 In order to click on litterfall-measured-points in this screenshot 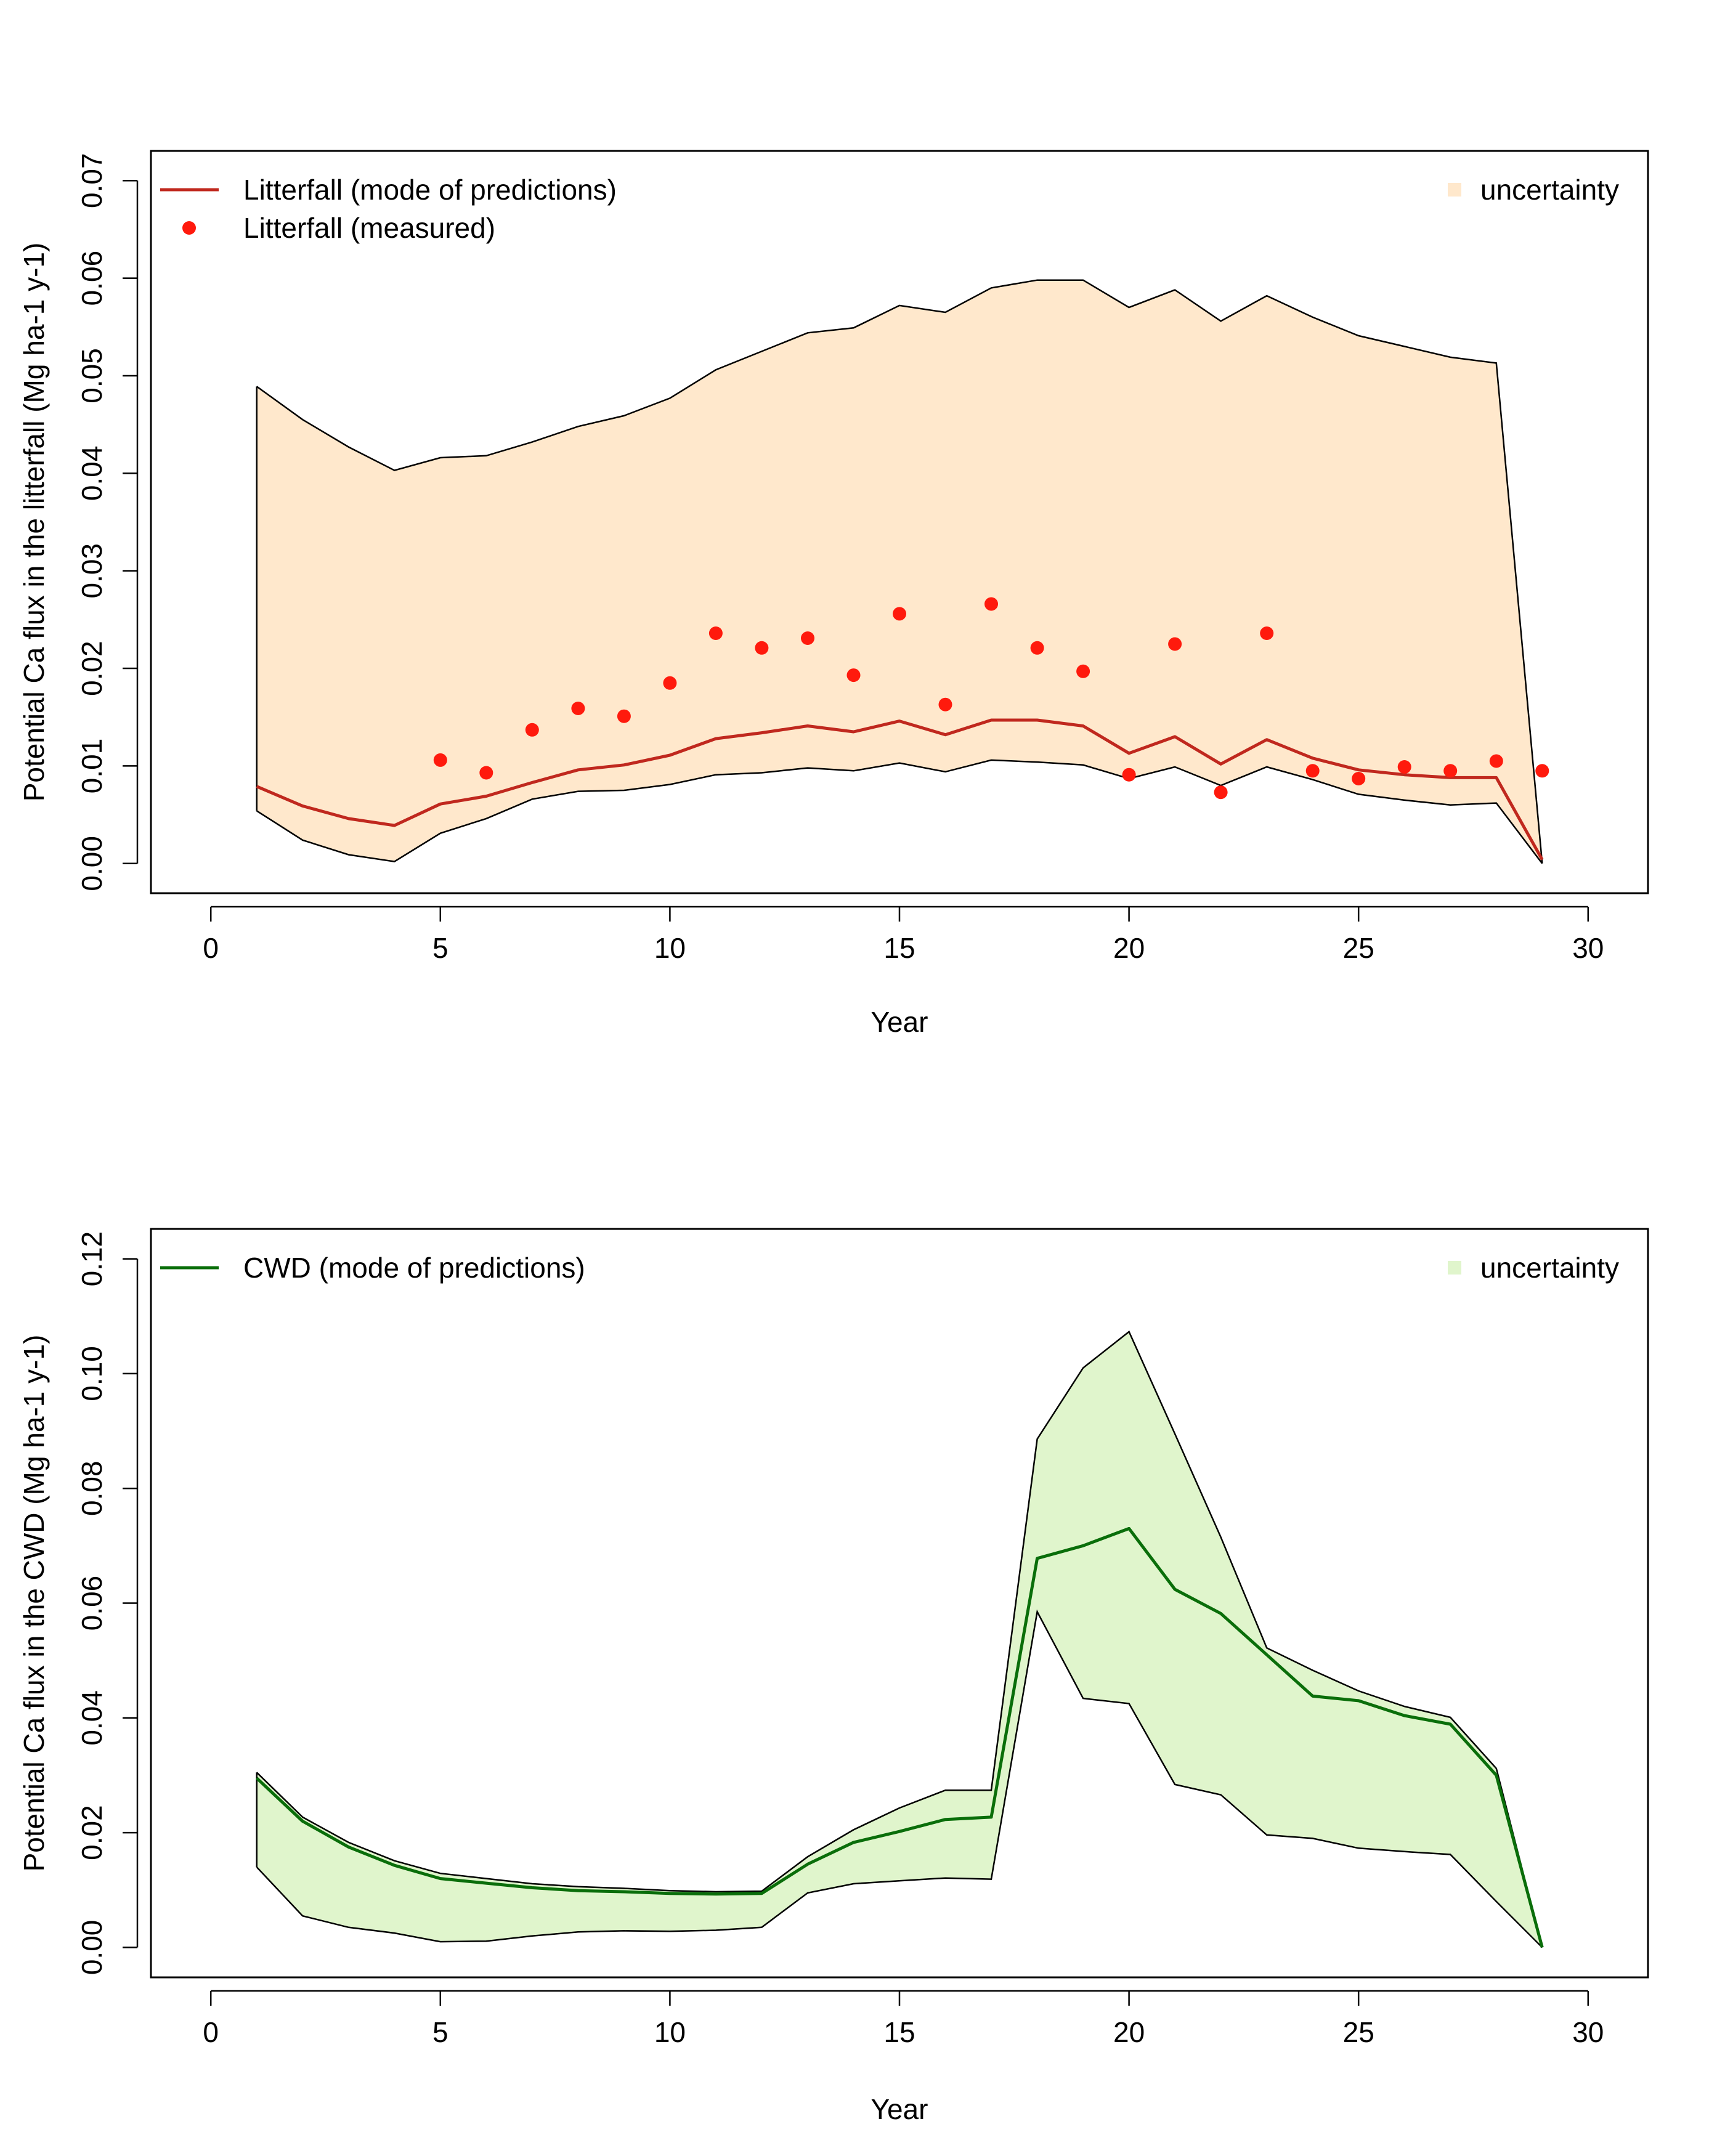, I will do `click(991, 698)`.